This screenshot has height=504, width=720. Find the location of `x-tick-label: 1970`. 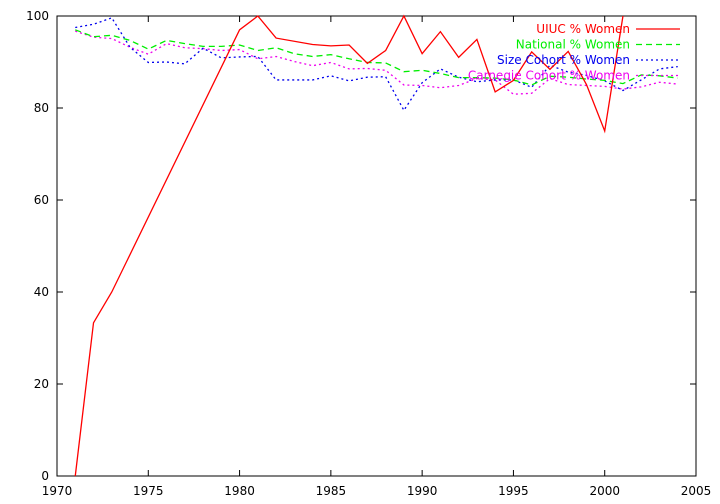

x-tick-label: 1970 is located at coordinates (57, 491).